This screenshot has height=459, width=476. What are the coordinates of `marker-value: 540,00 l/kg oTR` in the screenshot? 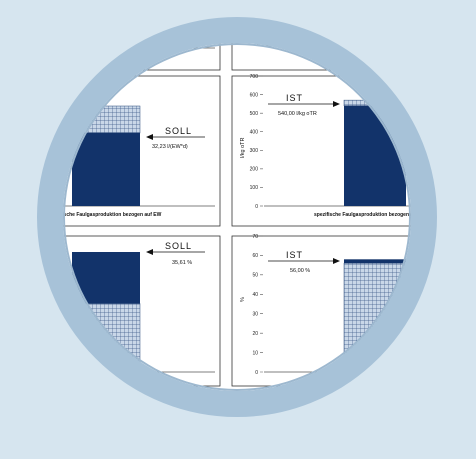 It's located at (297, 114).